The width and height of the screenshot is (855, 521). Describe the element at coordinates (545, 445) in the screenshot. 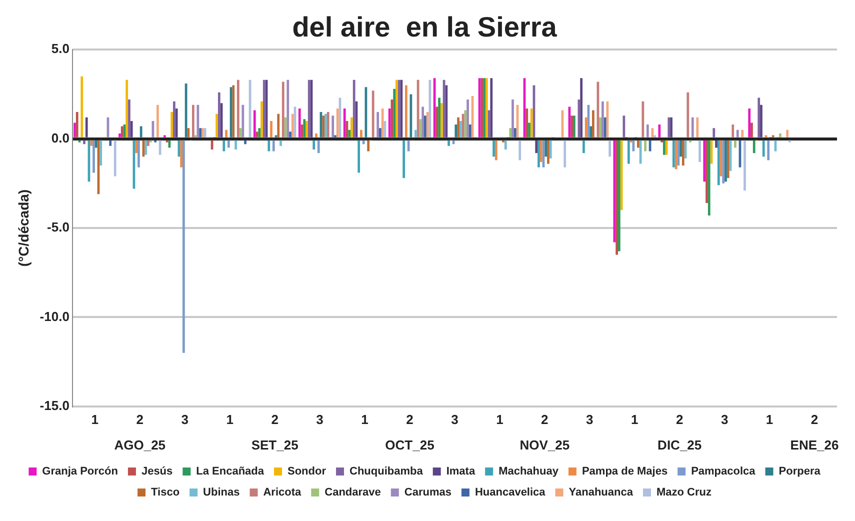

I see `text: NOV_25` at that location.